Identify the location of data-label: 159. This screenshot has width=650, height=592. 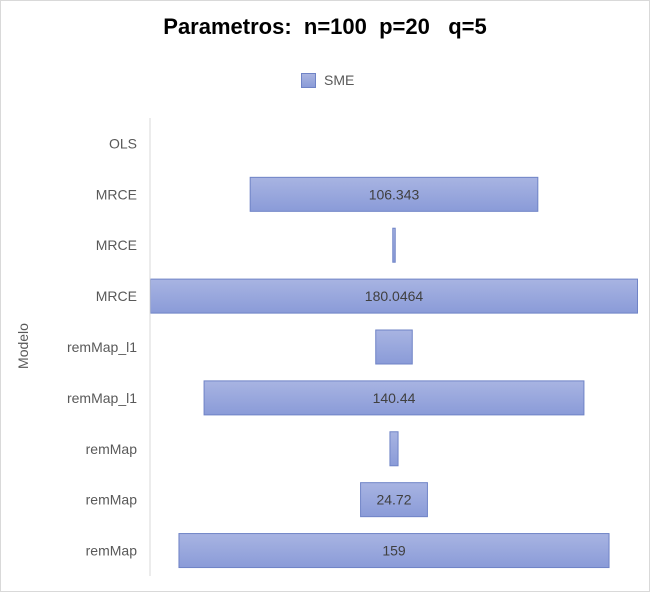
(394, 551).